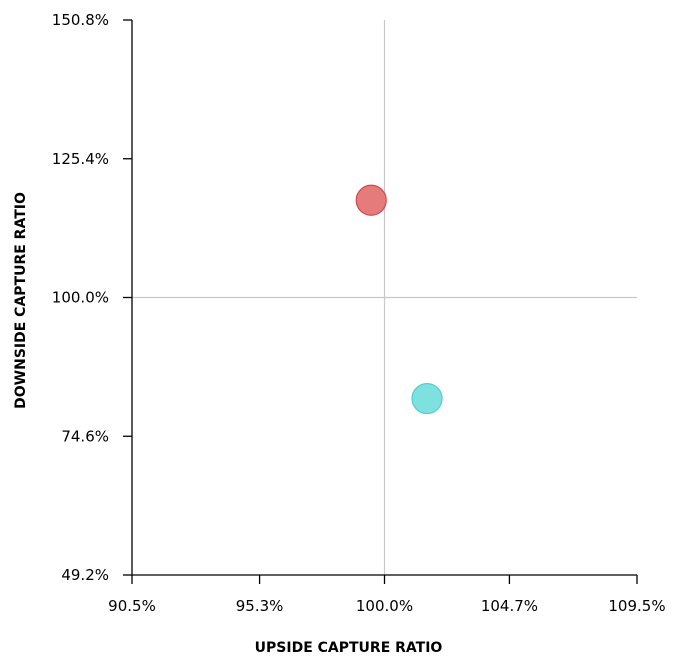 The height and width of the screenshot is (656, 675). Describe the element at coordinates (80, 159) in the screenshot. I see `y-tick-label: 125.4%` at that location.